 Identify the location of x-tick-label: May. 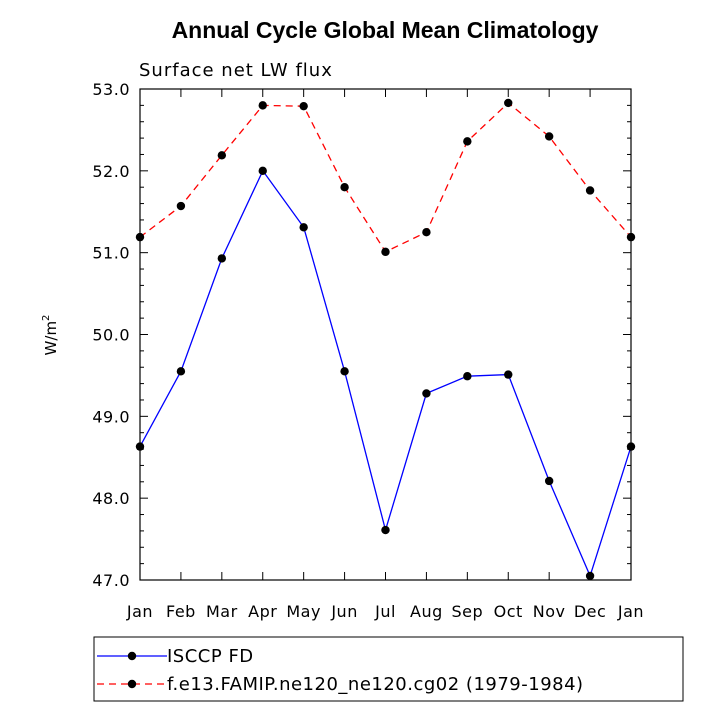
(303, 611).